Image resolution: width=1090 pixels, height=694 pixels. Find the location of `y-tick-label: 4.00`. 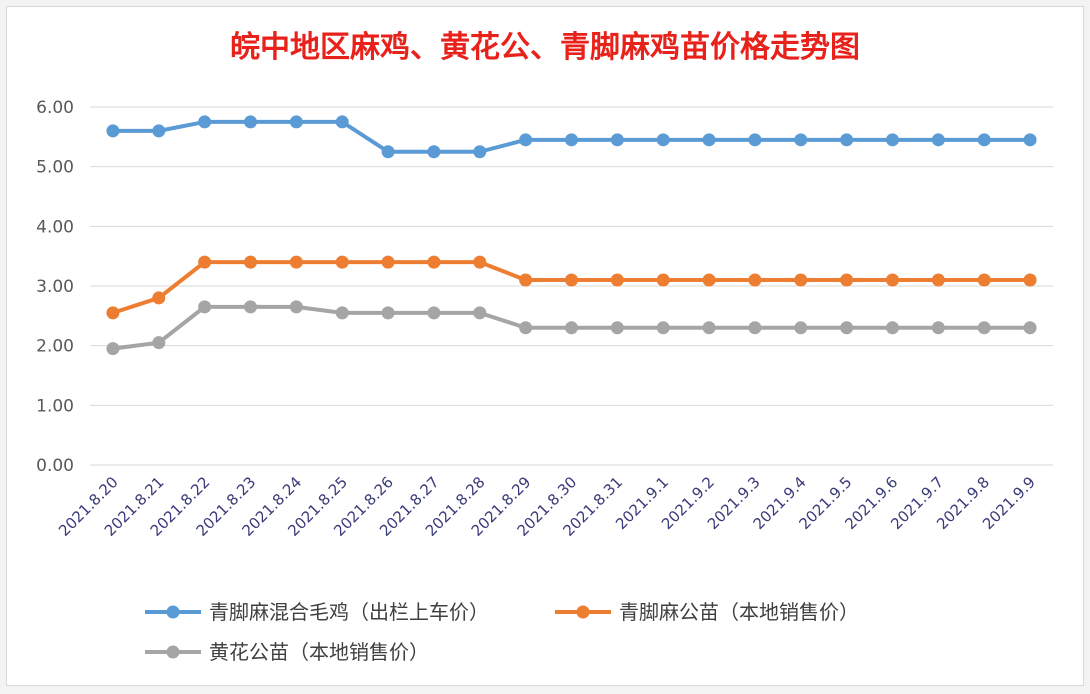

y-tick-label: 4.00 is located at coordinates (55, 227).